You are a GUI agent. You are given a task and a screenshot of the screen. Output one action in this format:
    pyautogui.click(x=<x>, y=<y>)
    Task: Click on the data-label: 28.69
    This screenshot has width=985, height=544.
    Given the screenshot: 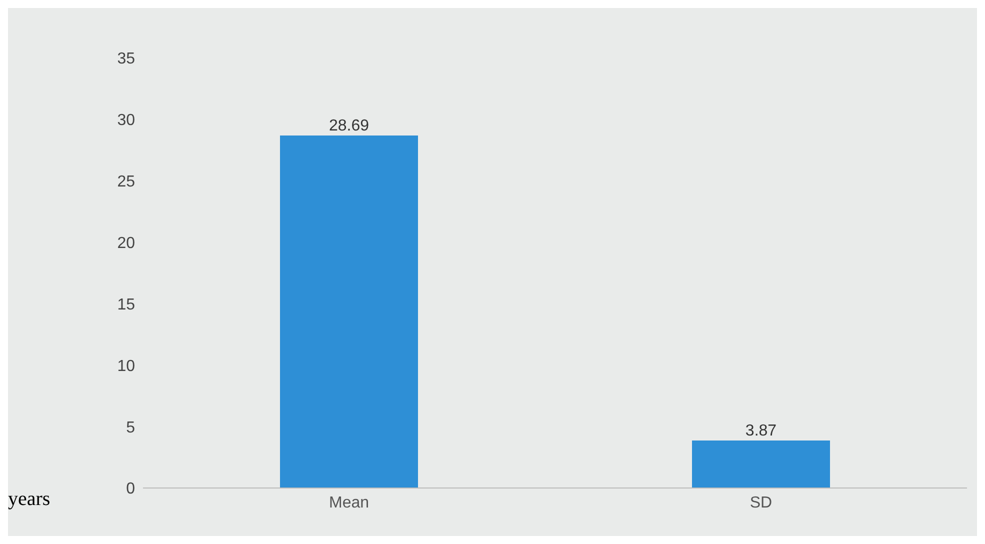 What is the action you would take?
    pyautogui.click(x=349, y=126)
    